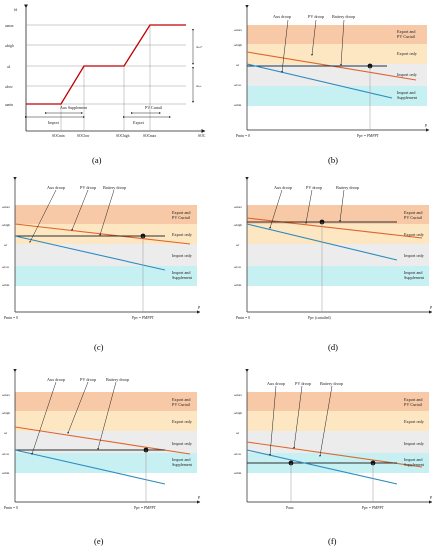 Image resolution: width=442 pixels, height=550 pixels. What do you see at coordinates (338, 214) in the screenshot?
I see `panel-d-band-export-curtail` at bounding box center [338, 214].